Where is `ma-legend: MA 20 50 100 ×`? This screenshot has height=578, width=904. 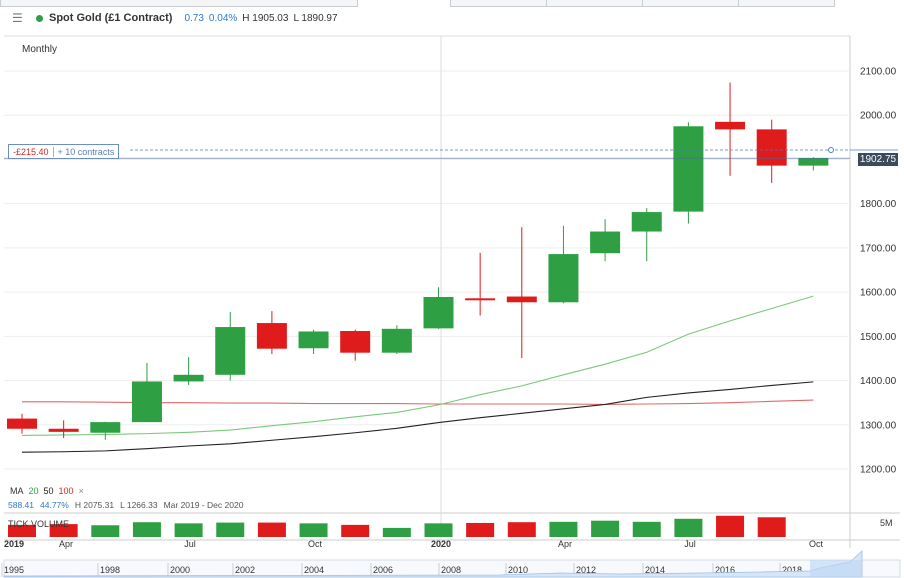
ma-legend: MA 20 50 100 × is located at coordinates (47, 491).